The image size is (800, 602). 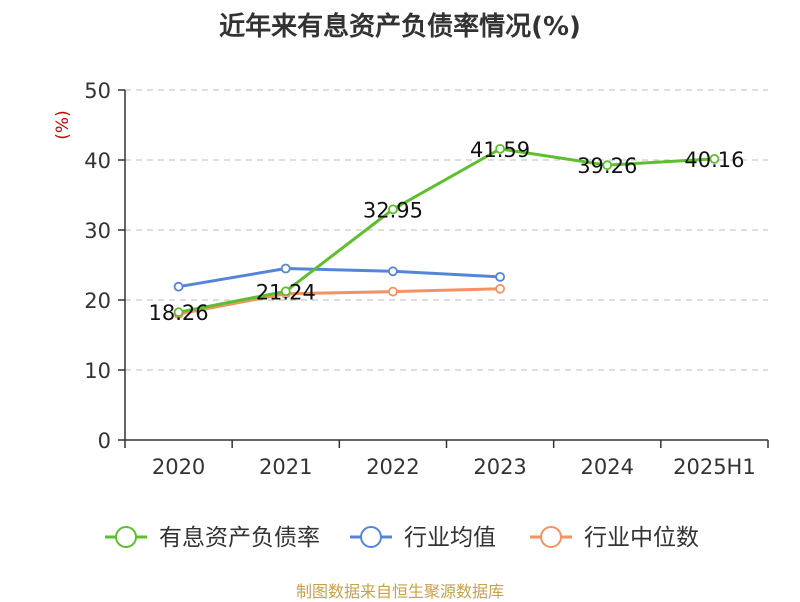 What do you see at coordinates (450, 538) in the screenshot?
I see `legend-label-2: 行业均值` at bounding box center [450, 538].